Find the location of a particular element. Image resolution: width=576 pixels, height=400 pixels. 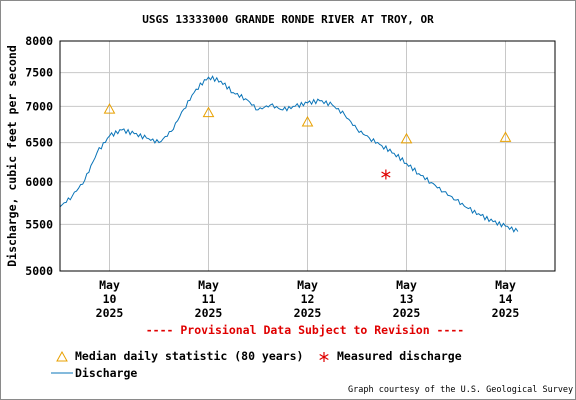

y-tick-label: 6000 is located at coordinates (39, 182).